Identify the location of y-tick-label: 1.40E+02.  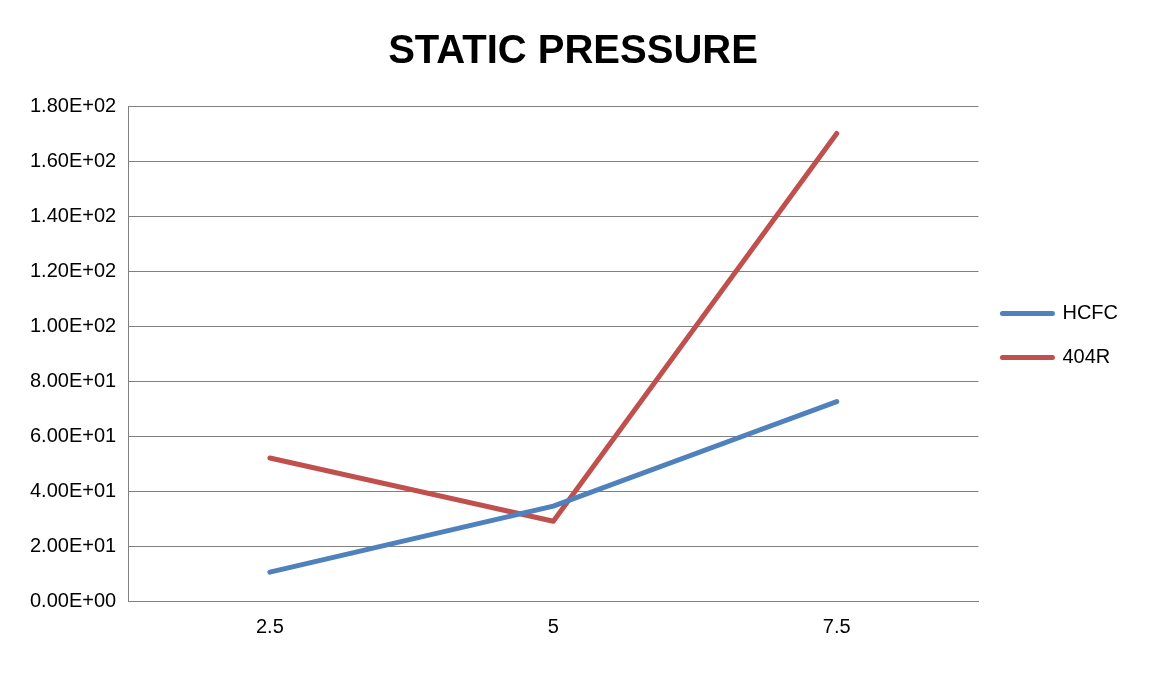
(73, 214).